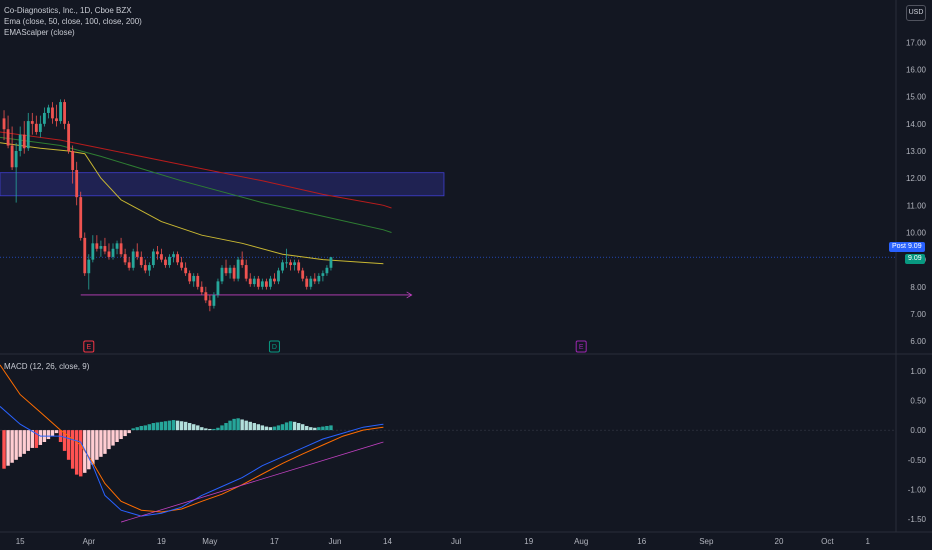 The image size is (932, 550). I want to click on time-tick-label: Sep, so click(706, 541).